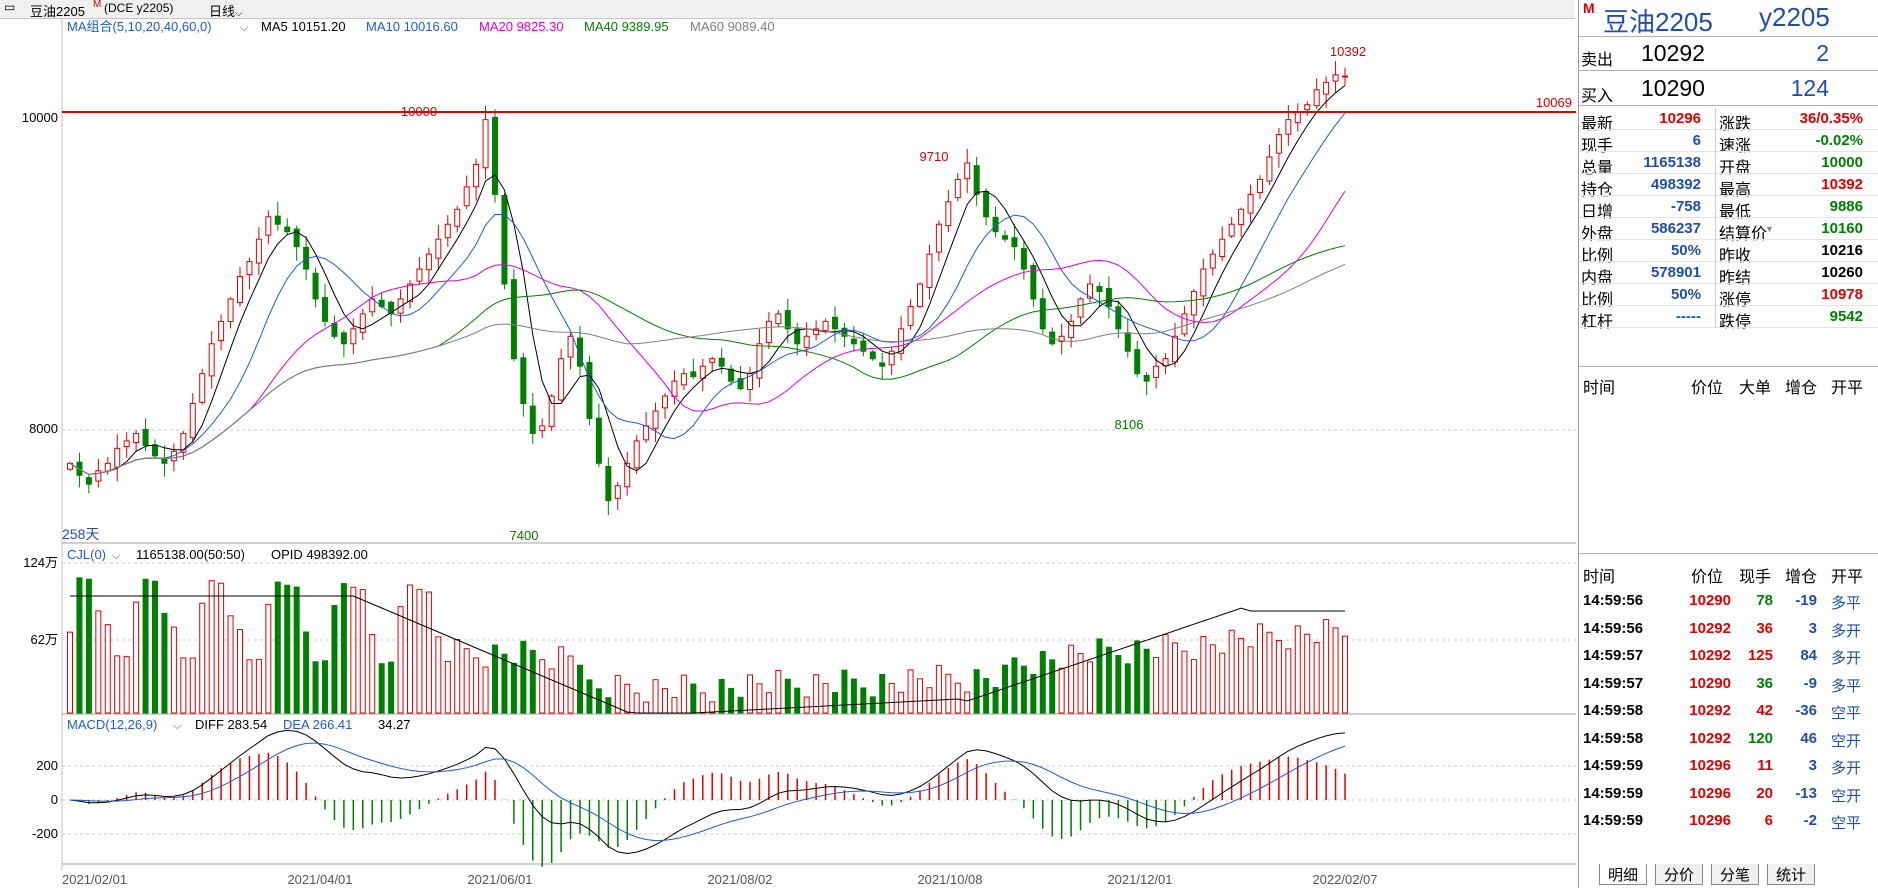 Image resolution: width=1878 pixels, height=888 pixels. I want to click on tick-row: 14:59:59 10296 11 3 多开, so click(1728, 766).